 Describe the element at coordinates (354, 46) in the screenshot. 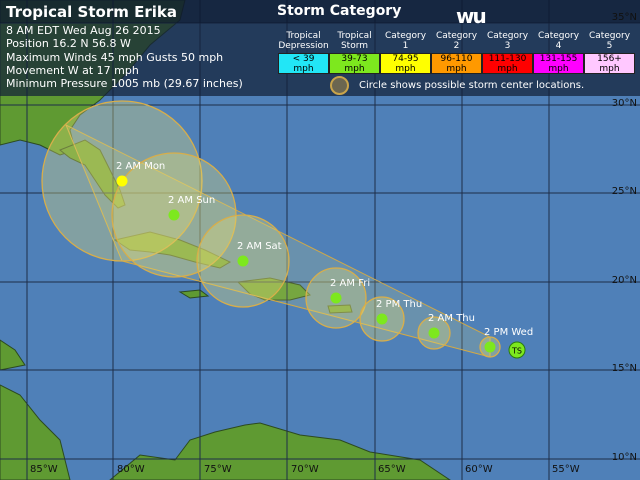

I see `category-name-line2: Storm` at that location.